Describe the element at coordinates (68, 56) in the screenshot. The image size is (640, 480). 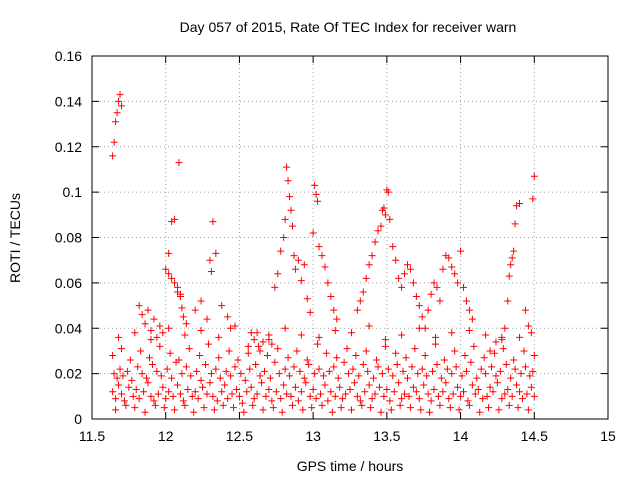
I see `y-tick-label: 0.16` at that location.